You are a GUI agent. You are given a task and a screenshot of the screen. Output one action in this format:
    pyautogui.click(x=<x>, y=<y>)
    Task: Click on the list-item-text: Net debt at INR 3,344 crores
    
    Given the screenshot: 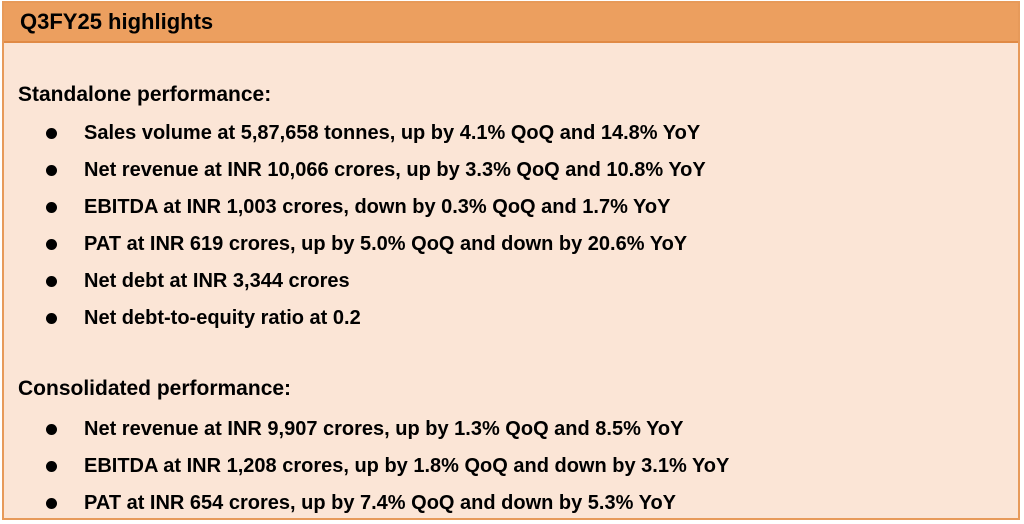 What is the action you would take?
    pyautogui.click(x=217, y=281)
    